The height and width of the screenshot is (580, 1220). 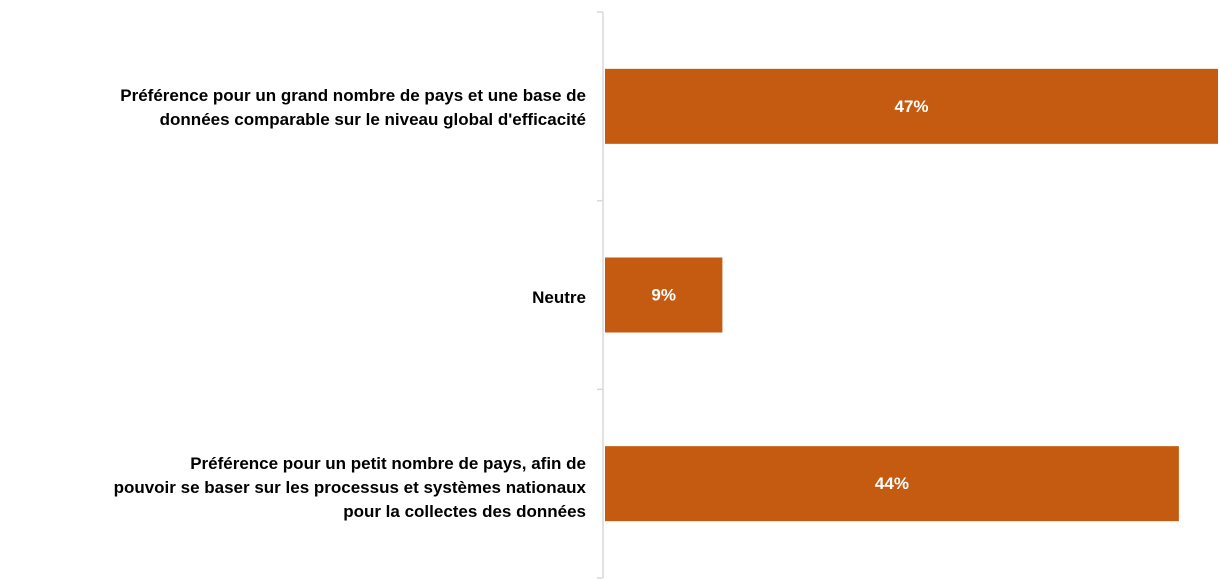 I want to click on category-label: Neutre, so click(x=559, y=297).